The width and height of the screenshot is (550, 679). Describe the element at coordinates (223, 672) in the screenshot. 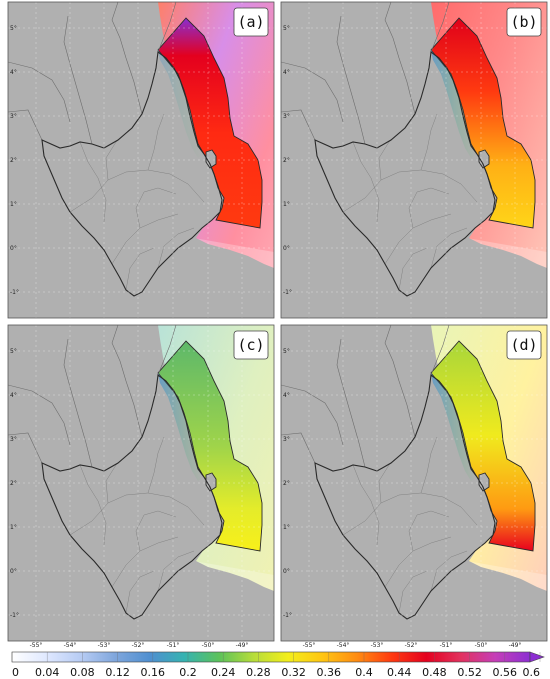

I see `colorbar-tick-label: 0.24` at that location.